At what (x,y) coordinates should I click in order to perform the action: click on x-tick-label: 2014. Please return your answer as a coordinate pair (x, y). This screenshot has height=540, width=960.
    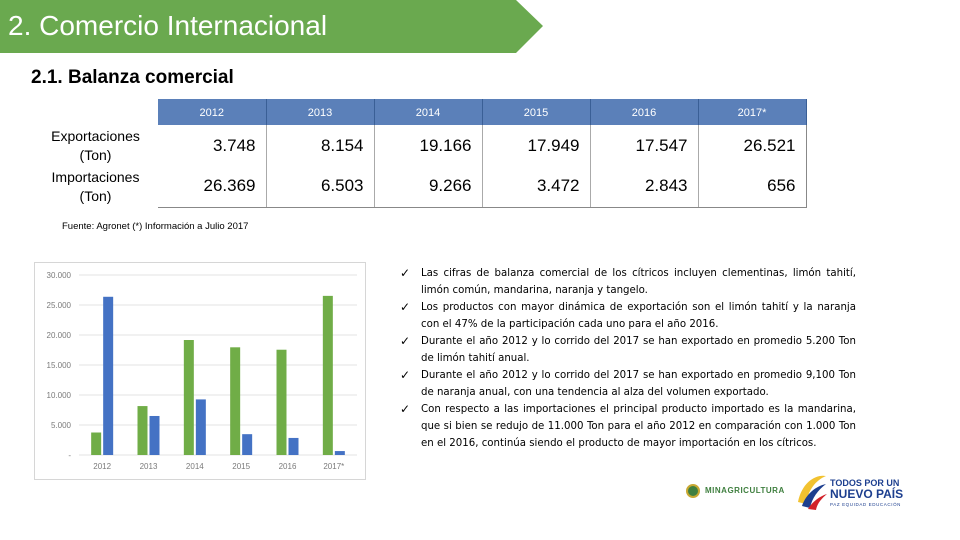
    Looking at the image, I should click on (195, 466).